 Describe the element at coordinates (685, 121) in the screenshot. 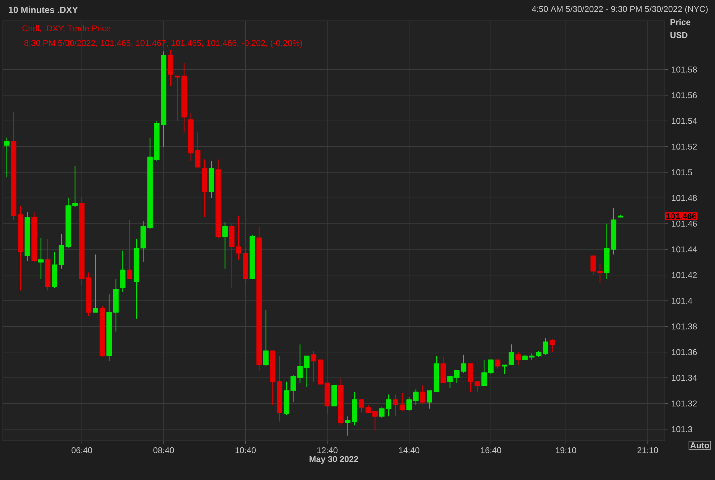

I see `y-tick-label: 101.54` at that location.